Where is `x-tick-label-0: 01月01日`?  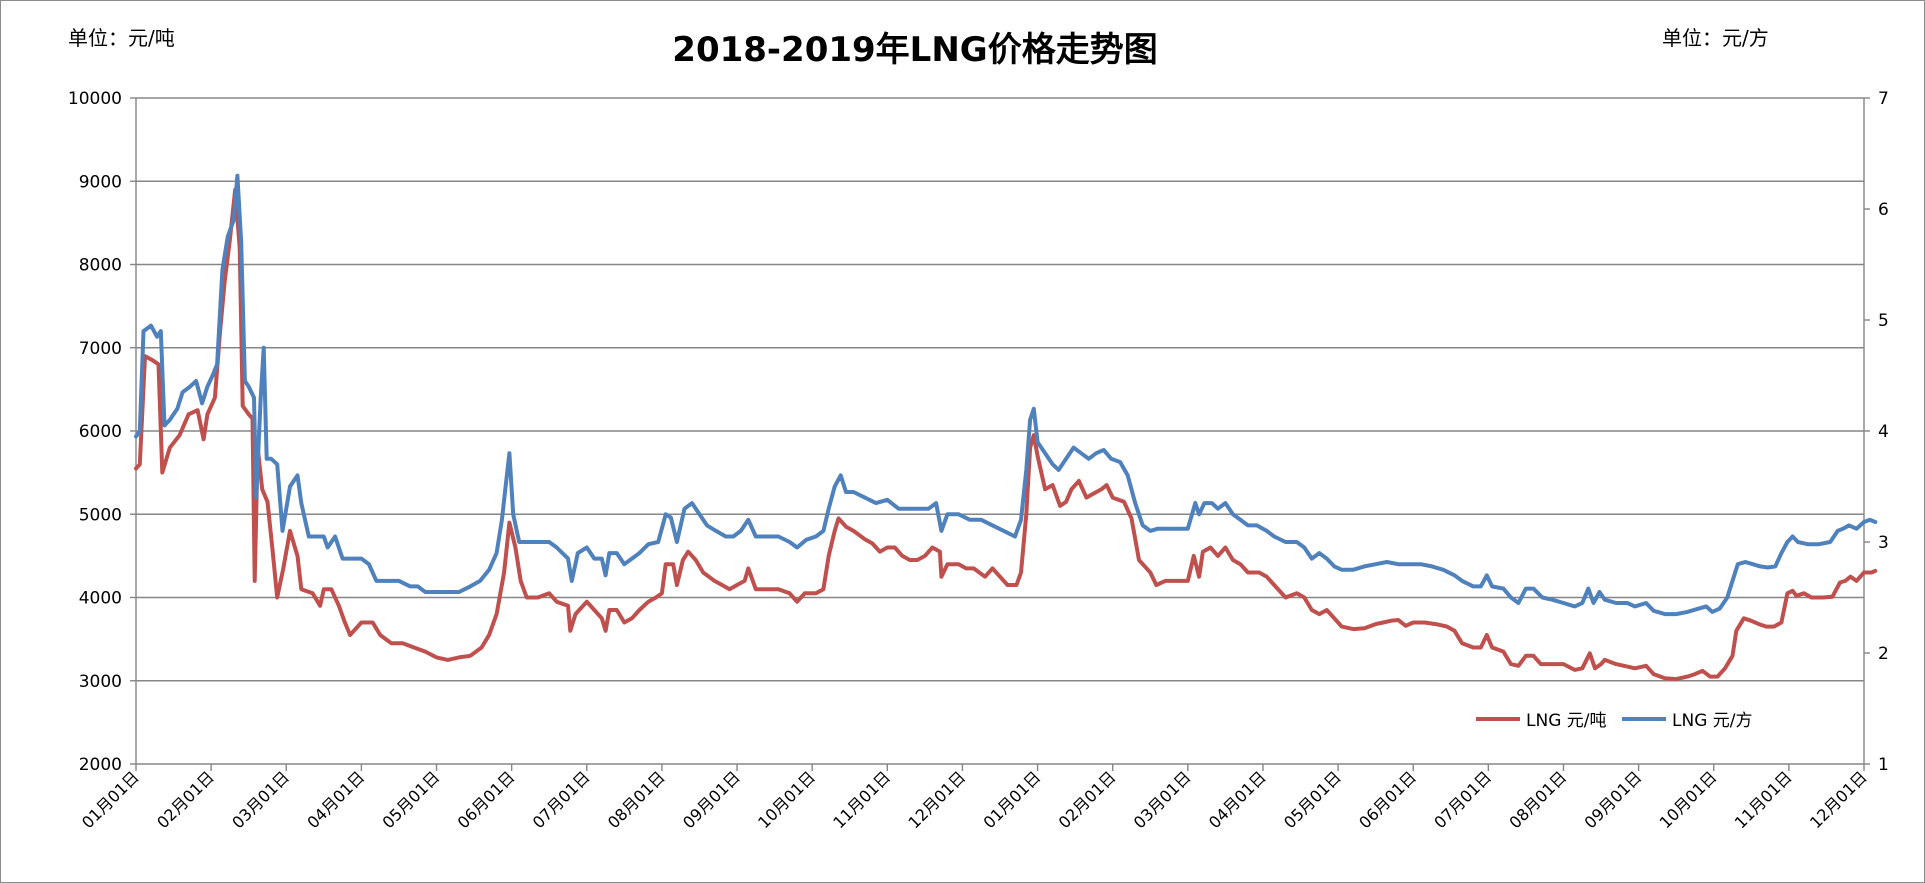 x-tick-label-0: 01月01日 is located at coordinates (110, 799).